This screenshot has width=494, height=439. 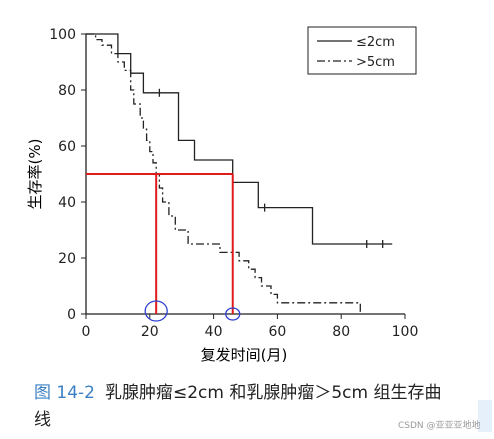 What do you see at coordinates (150, 332) in the screenshot?
I see `x-tick-label: 20` at bounding box center [150, 332].